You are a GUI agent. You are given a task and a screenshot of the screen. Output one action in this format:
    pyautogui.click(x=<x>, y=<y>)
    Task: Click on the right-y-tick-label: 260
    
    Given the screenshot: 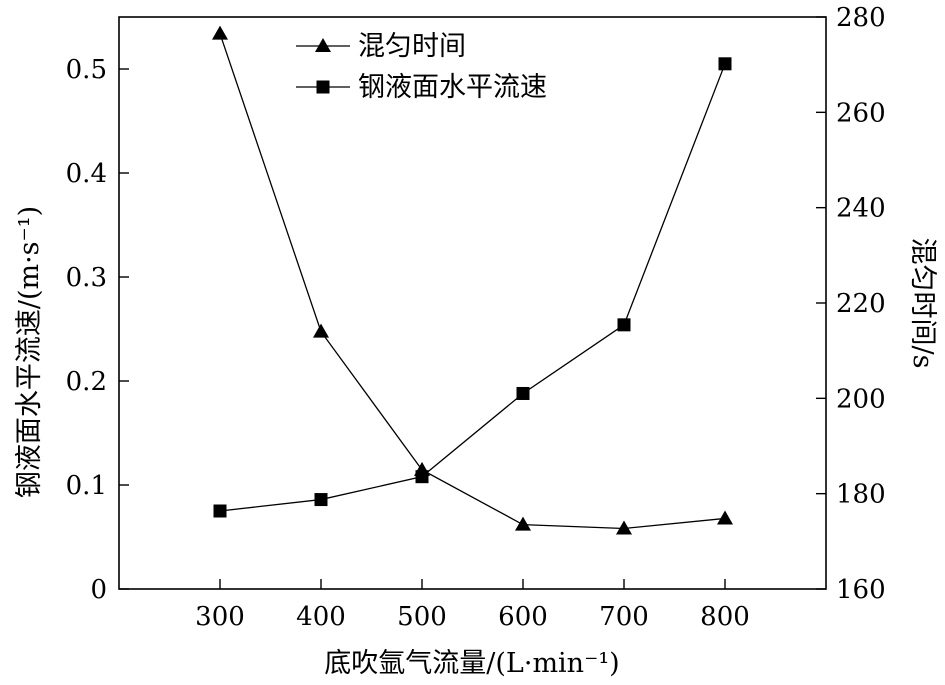 What is the action you would take?
    pyautogui.click(x=861, y=113)
    